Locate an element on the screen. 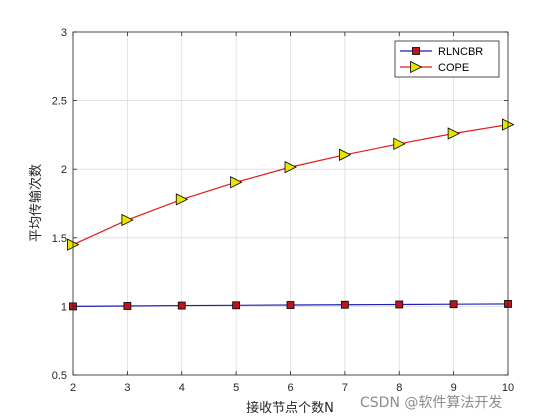 The image size is (560, 420). legend: RLNCBR COPE is located at coordinates (447, 59).